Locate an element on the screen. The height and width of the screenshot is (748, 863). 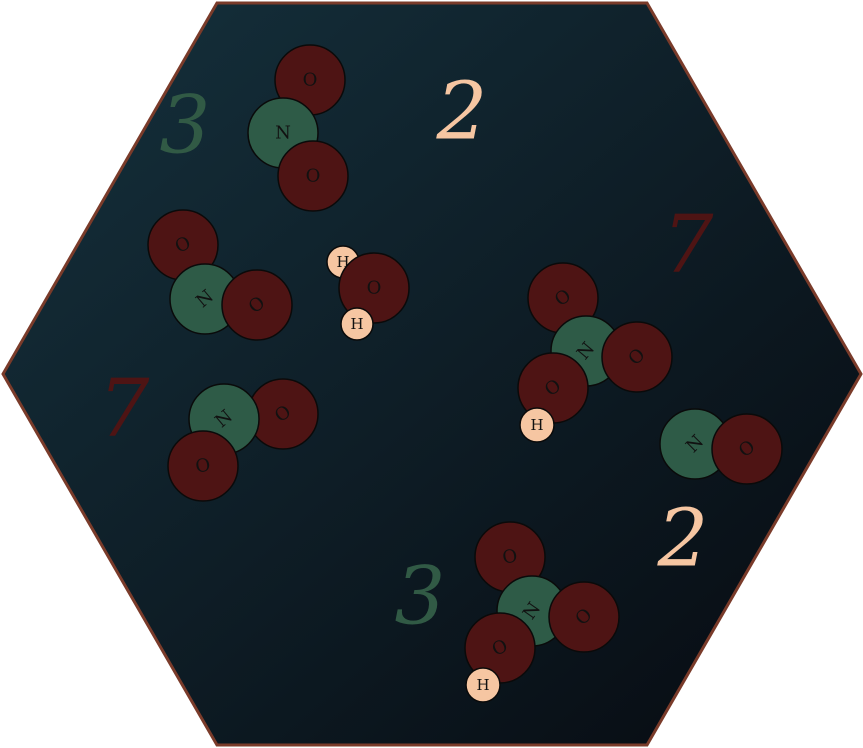
score-number-4: 2 is located at coordinates (683, 538).